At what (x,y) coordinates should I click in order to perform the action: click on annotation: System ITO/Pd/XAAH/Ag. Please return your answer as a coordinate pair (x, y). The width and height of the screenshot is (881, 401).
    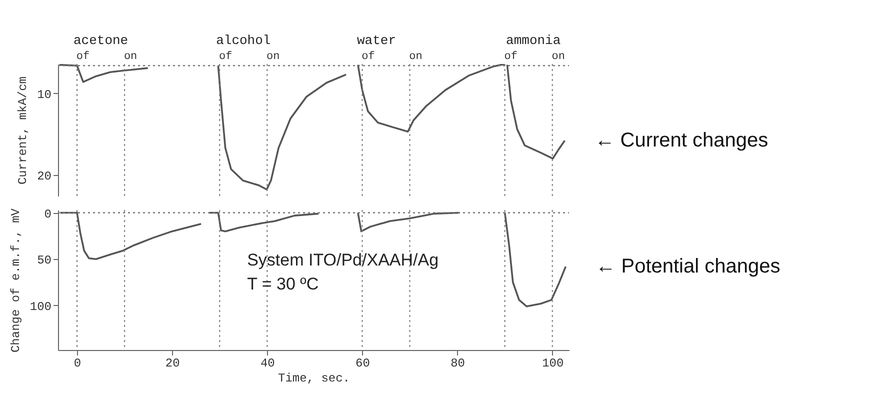
    Looking at the image, I should click on (343, 260).